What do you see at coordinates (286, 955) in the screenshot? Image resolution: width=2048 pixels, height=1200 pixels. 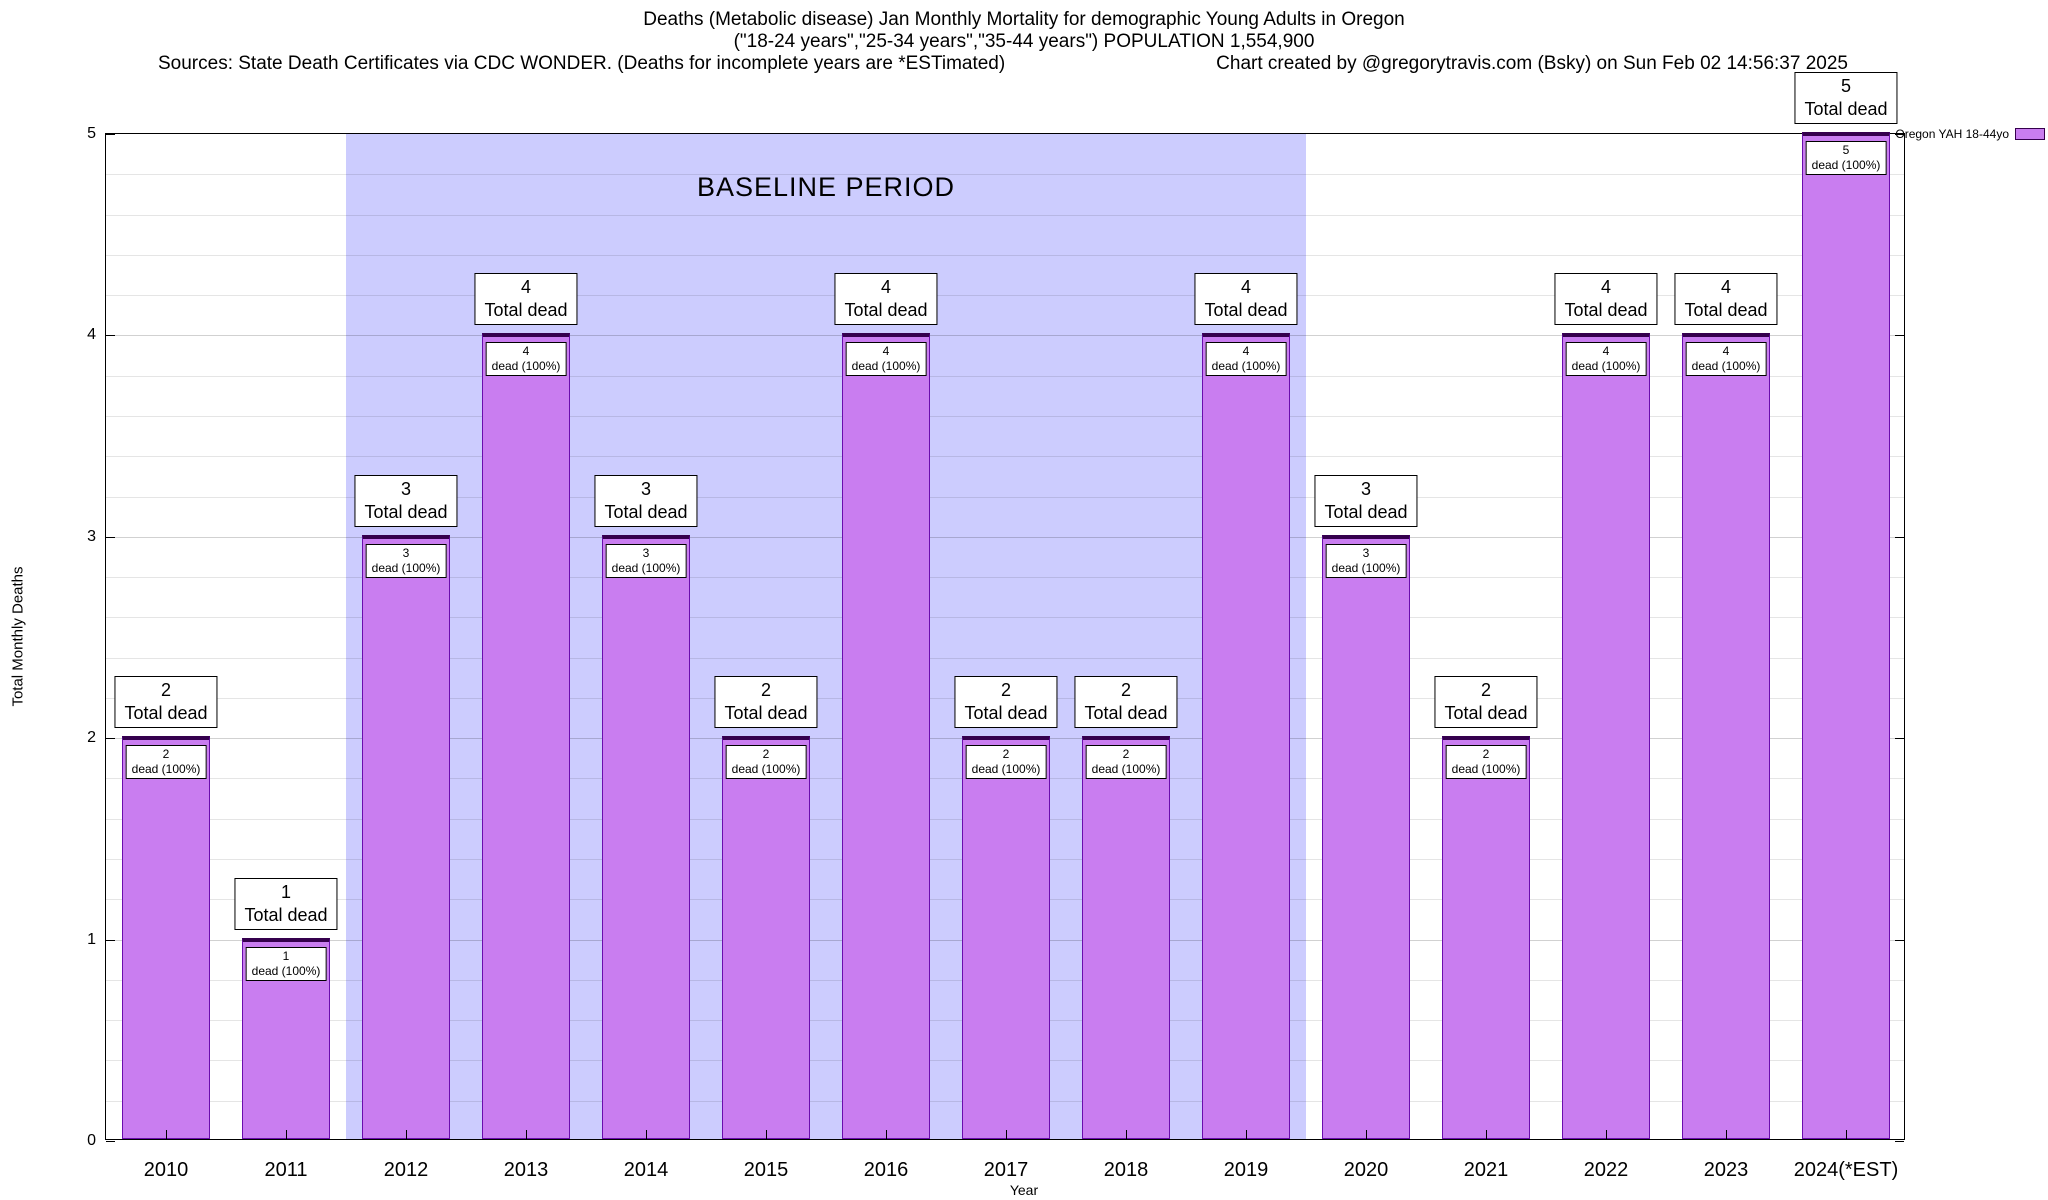 I see `bar-inner-value: 1` at bounding box center [286, 955].